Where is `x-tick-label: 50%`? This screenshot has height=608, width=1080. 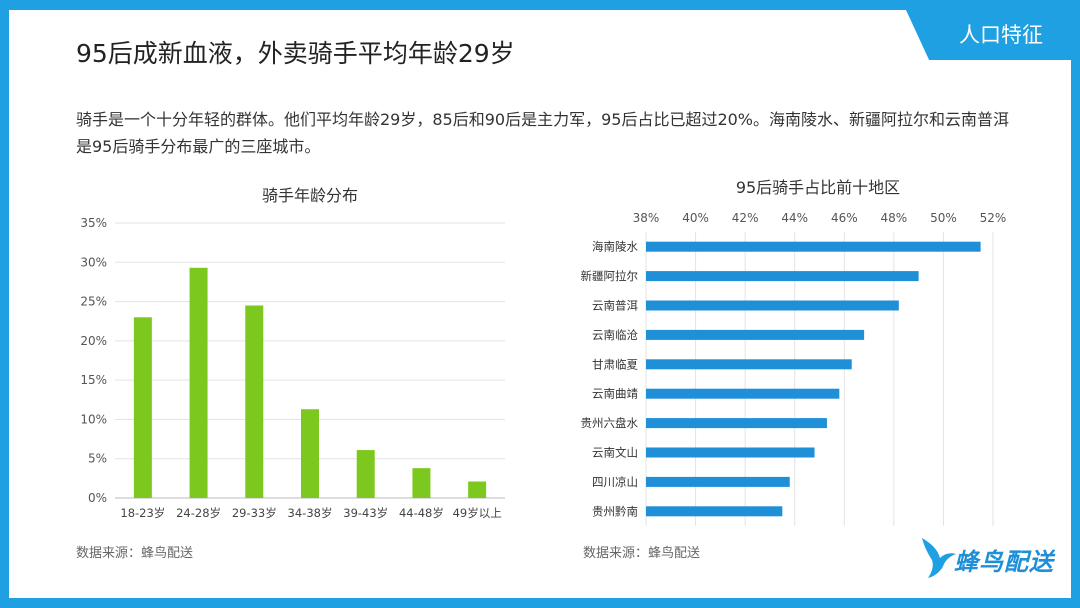
x-tick-label: 50% is located at coordinates (943, 218).